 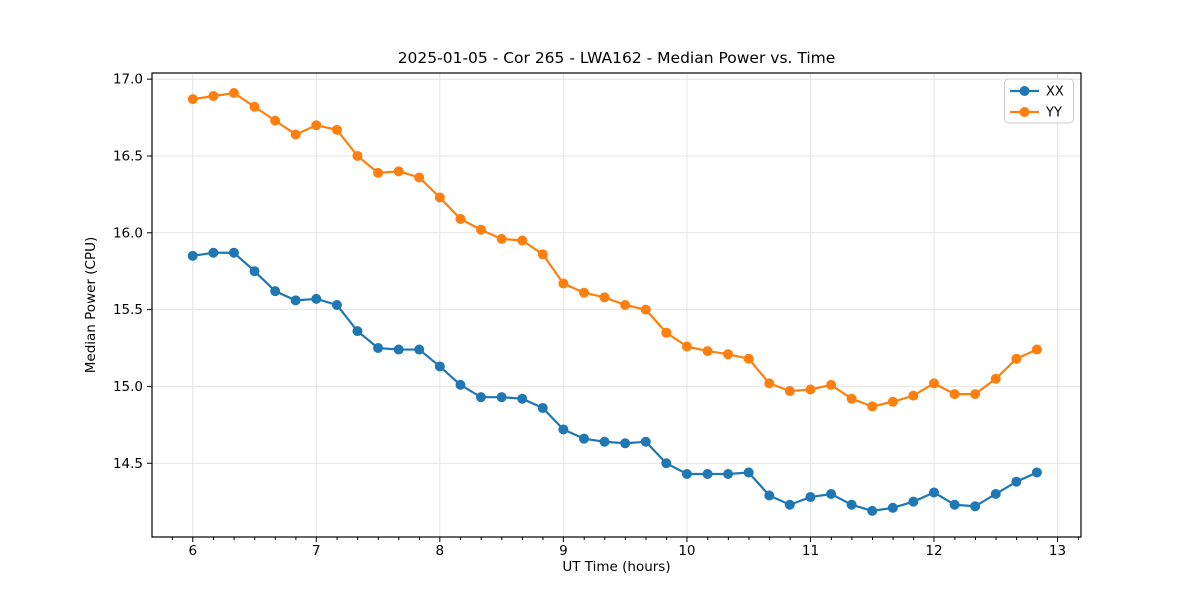 What do you see at coordinates (810, 551) in the screenshot?
I see `x-tick-label: 11` at bounding box center [810, 551].